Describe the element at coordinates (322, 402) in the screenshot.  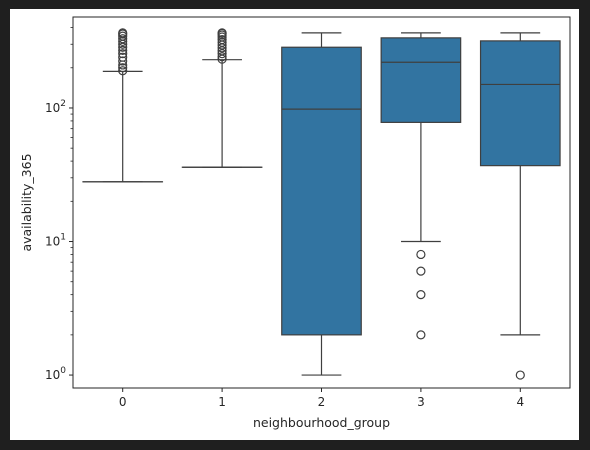
I see `x-tick-label: 2` at that location.